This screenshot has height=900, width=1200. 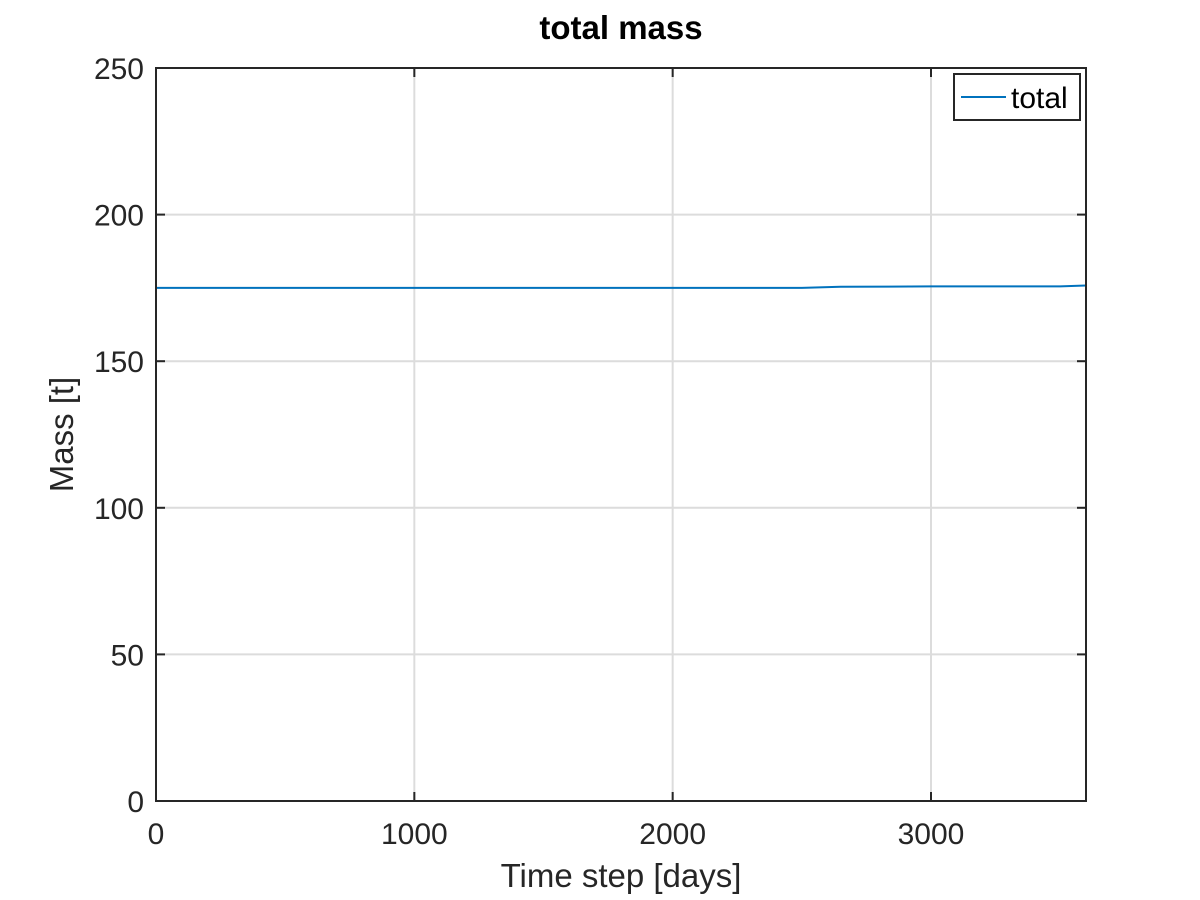 I want to click on legend-entry-total: total, so click(x=1039, y=98).